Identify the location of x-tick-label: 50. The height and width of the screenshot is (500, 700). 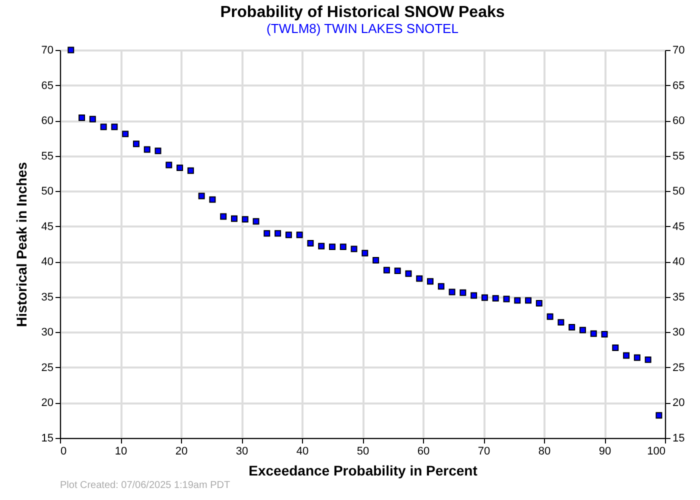
(363, 452).